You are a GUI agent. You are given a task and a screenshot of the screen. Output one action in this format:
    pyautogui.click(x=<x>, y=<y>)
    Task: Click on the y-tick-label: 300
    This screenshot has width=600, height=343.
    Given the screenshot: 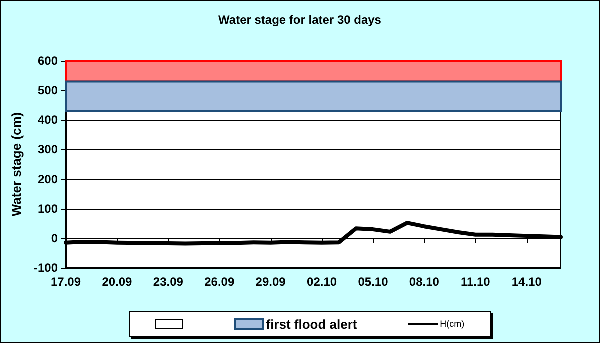 What is the action you would take?
    pyautogui.click(x=48, y=149)
    